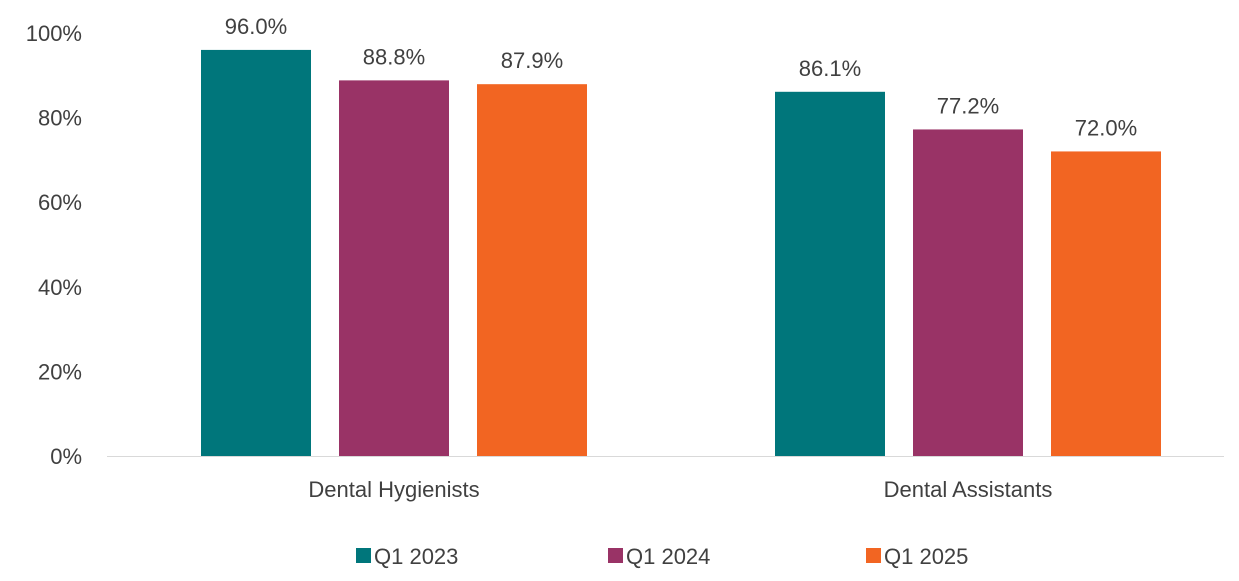 The height and width of the screenshot is (581, 1239). I want to click on y-axis: 0% 20% 40% 60% 80% 100%, so click(54, 245).